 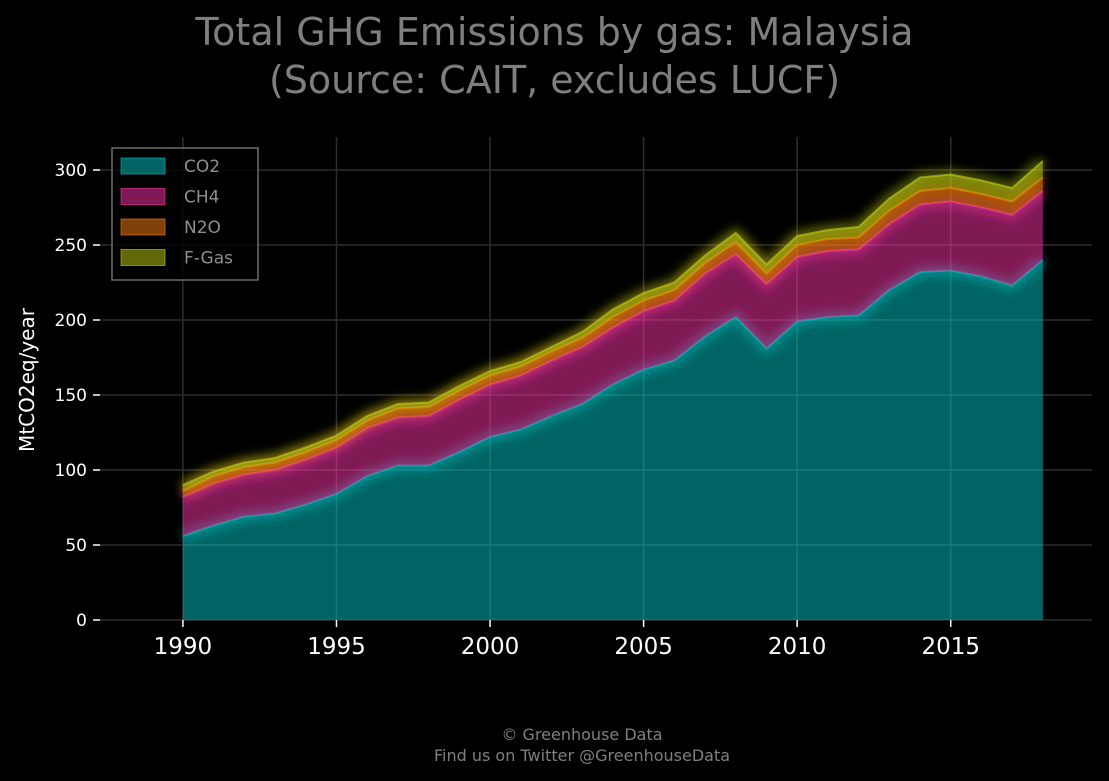 I want to click on x-tick-label: 1990, so click(x=183, y=647).